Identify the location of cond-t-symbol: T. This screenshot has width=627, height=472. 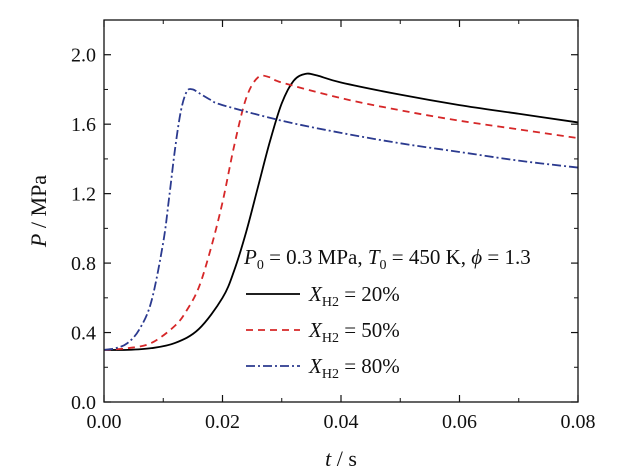
(374, 257).